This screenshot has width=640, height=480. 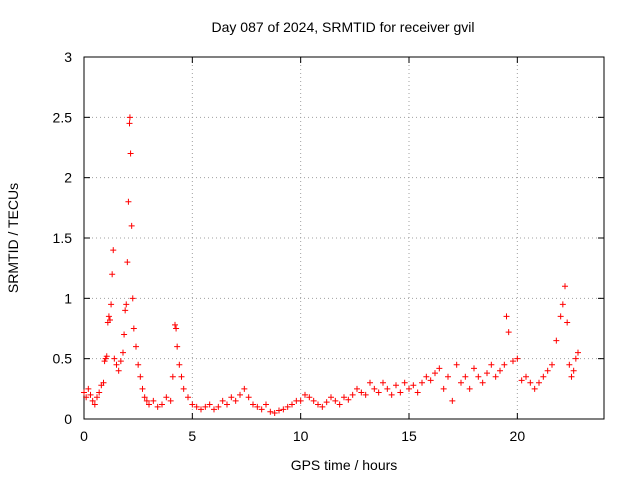 What do you see at coordinates (68, 178) in the screenshot?
I see `y-tick-label: 2` at bounding box center [68, 178].